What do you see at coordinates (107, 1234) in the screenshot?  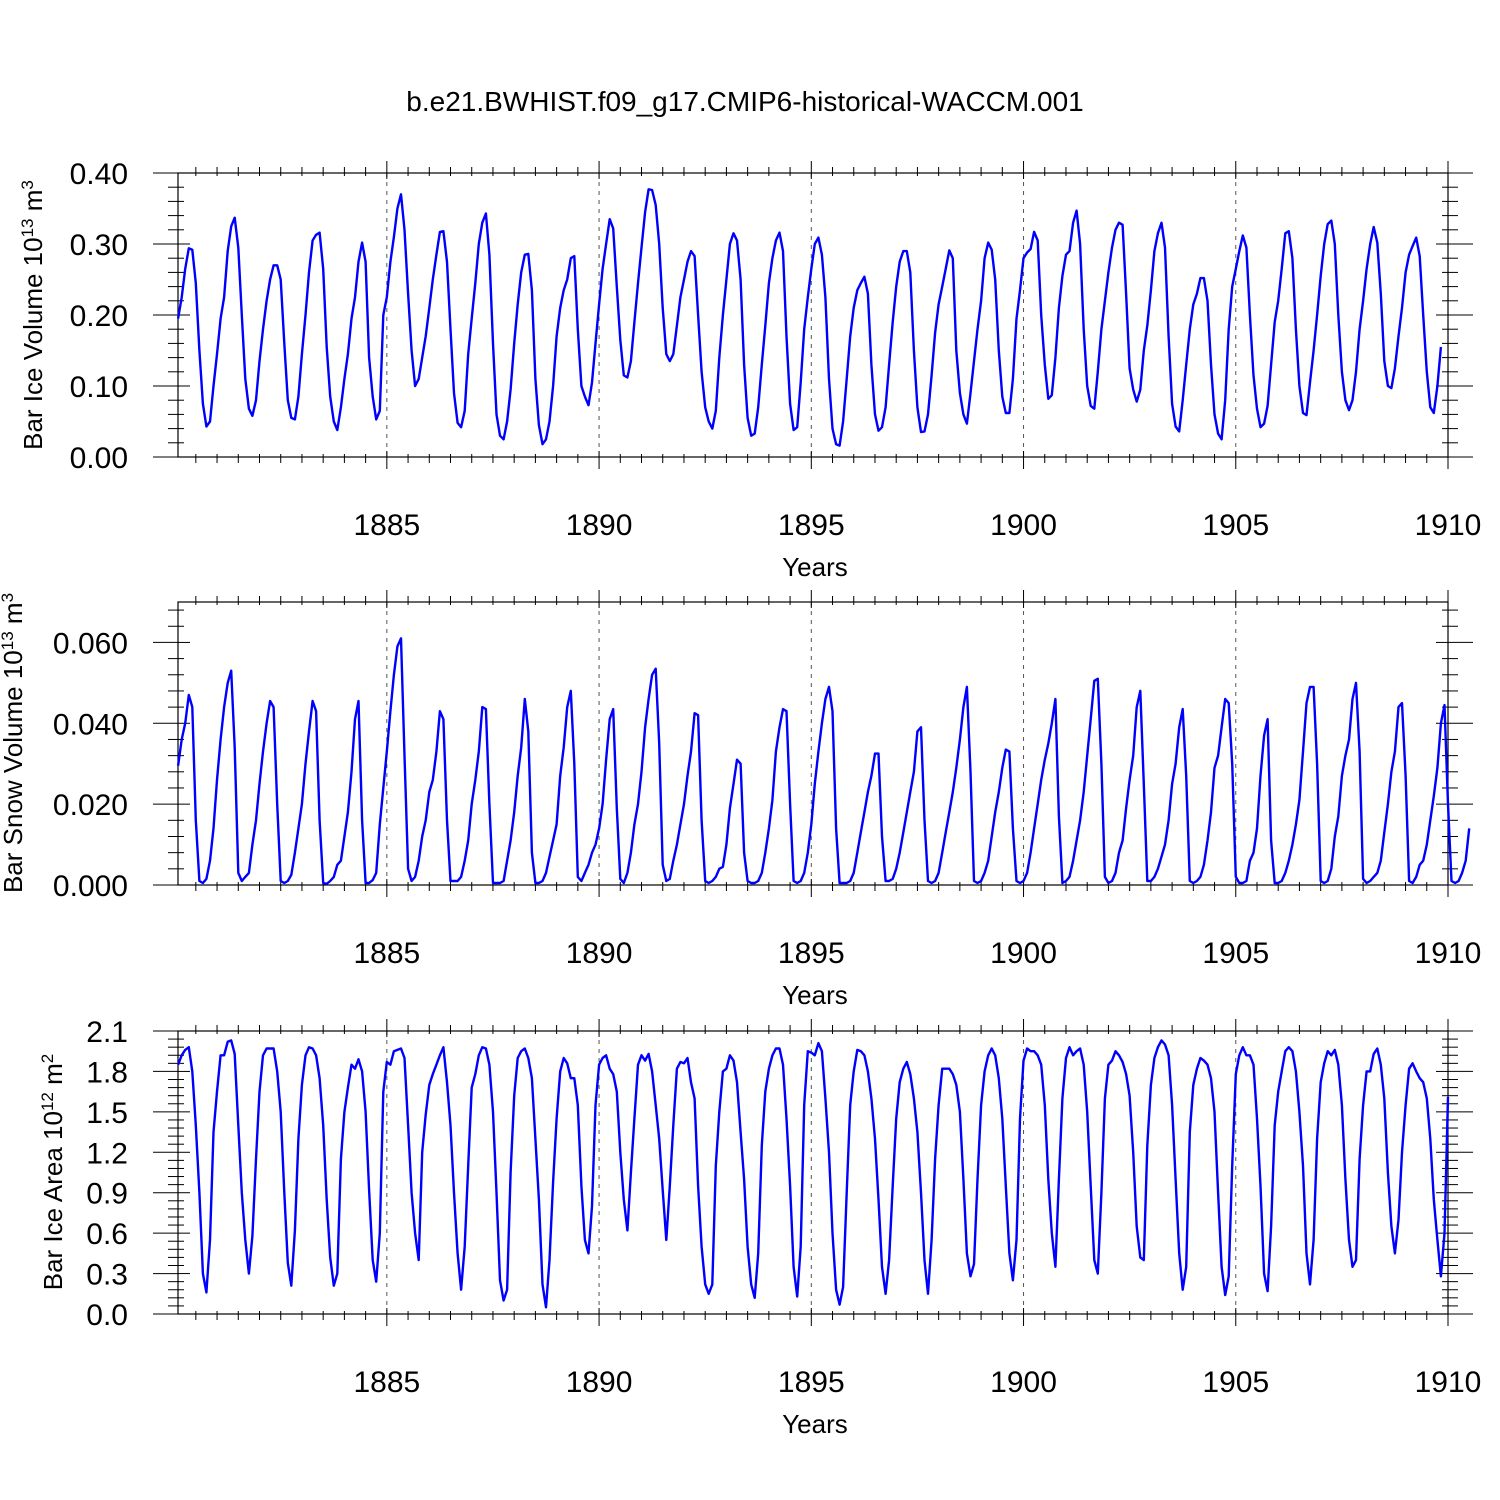 I see `y-tick-label: 0.6` at bounding box center [107, 1234].